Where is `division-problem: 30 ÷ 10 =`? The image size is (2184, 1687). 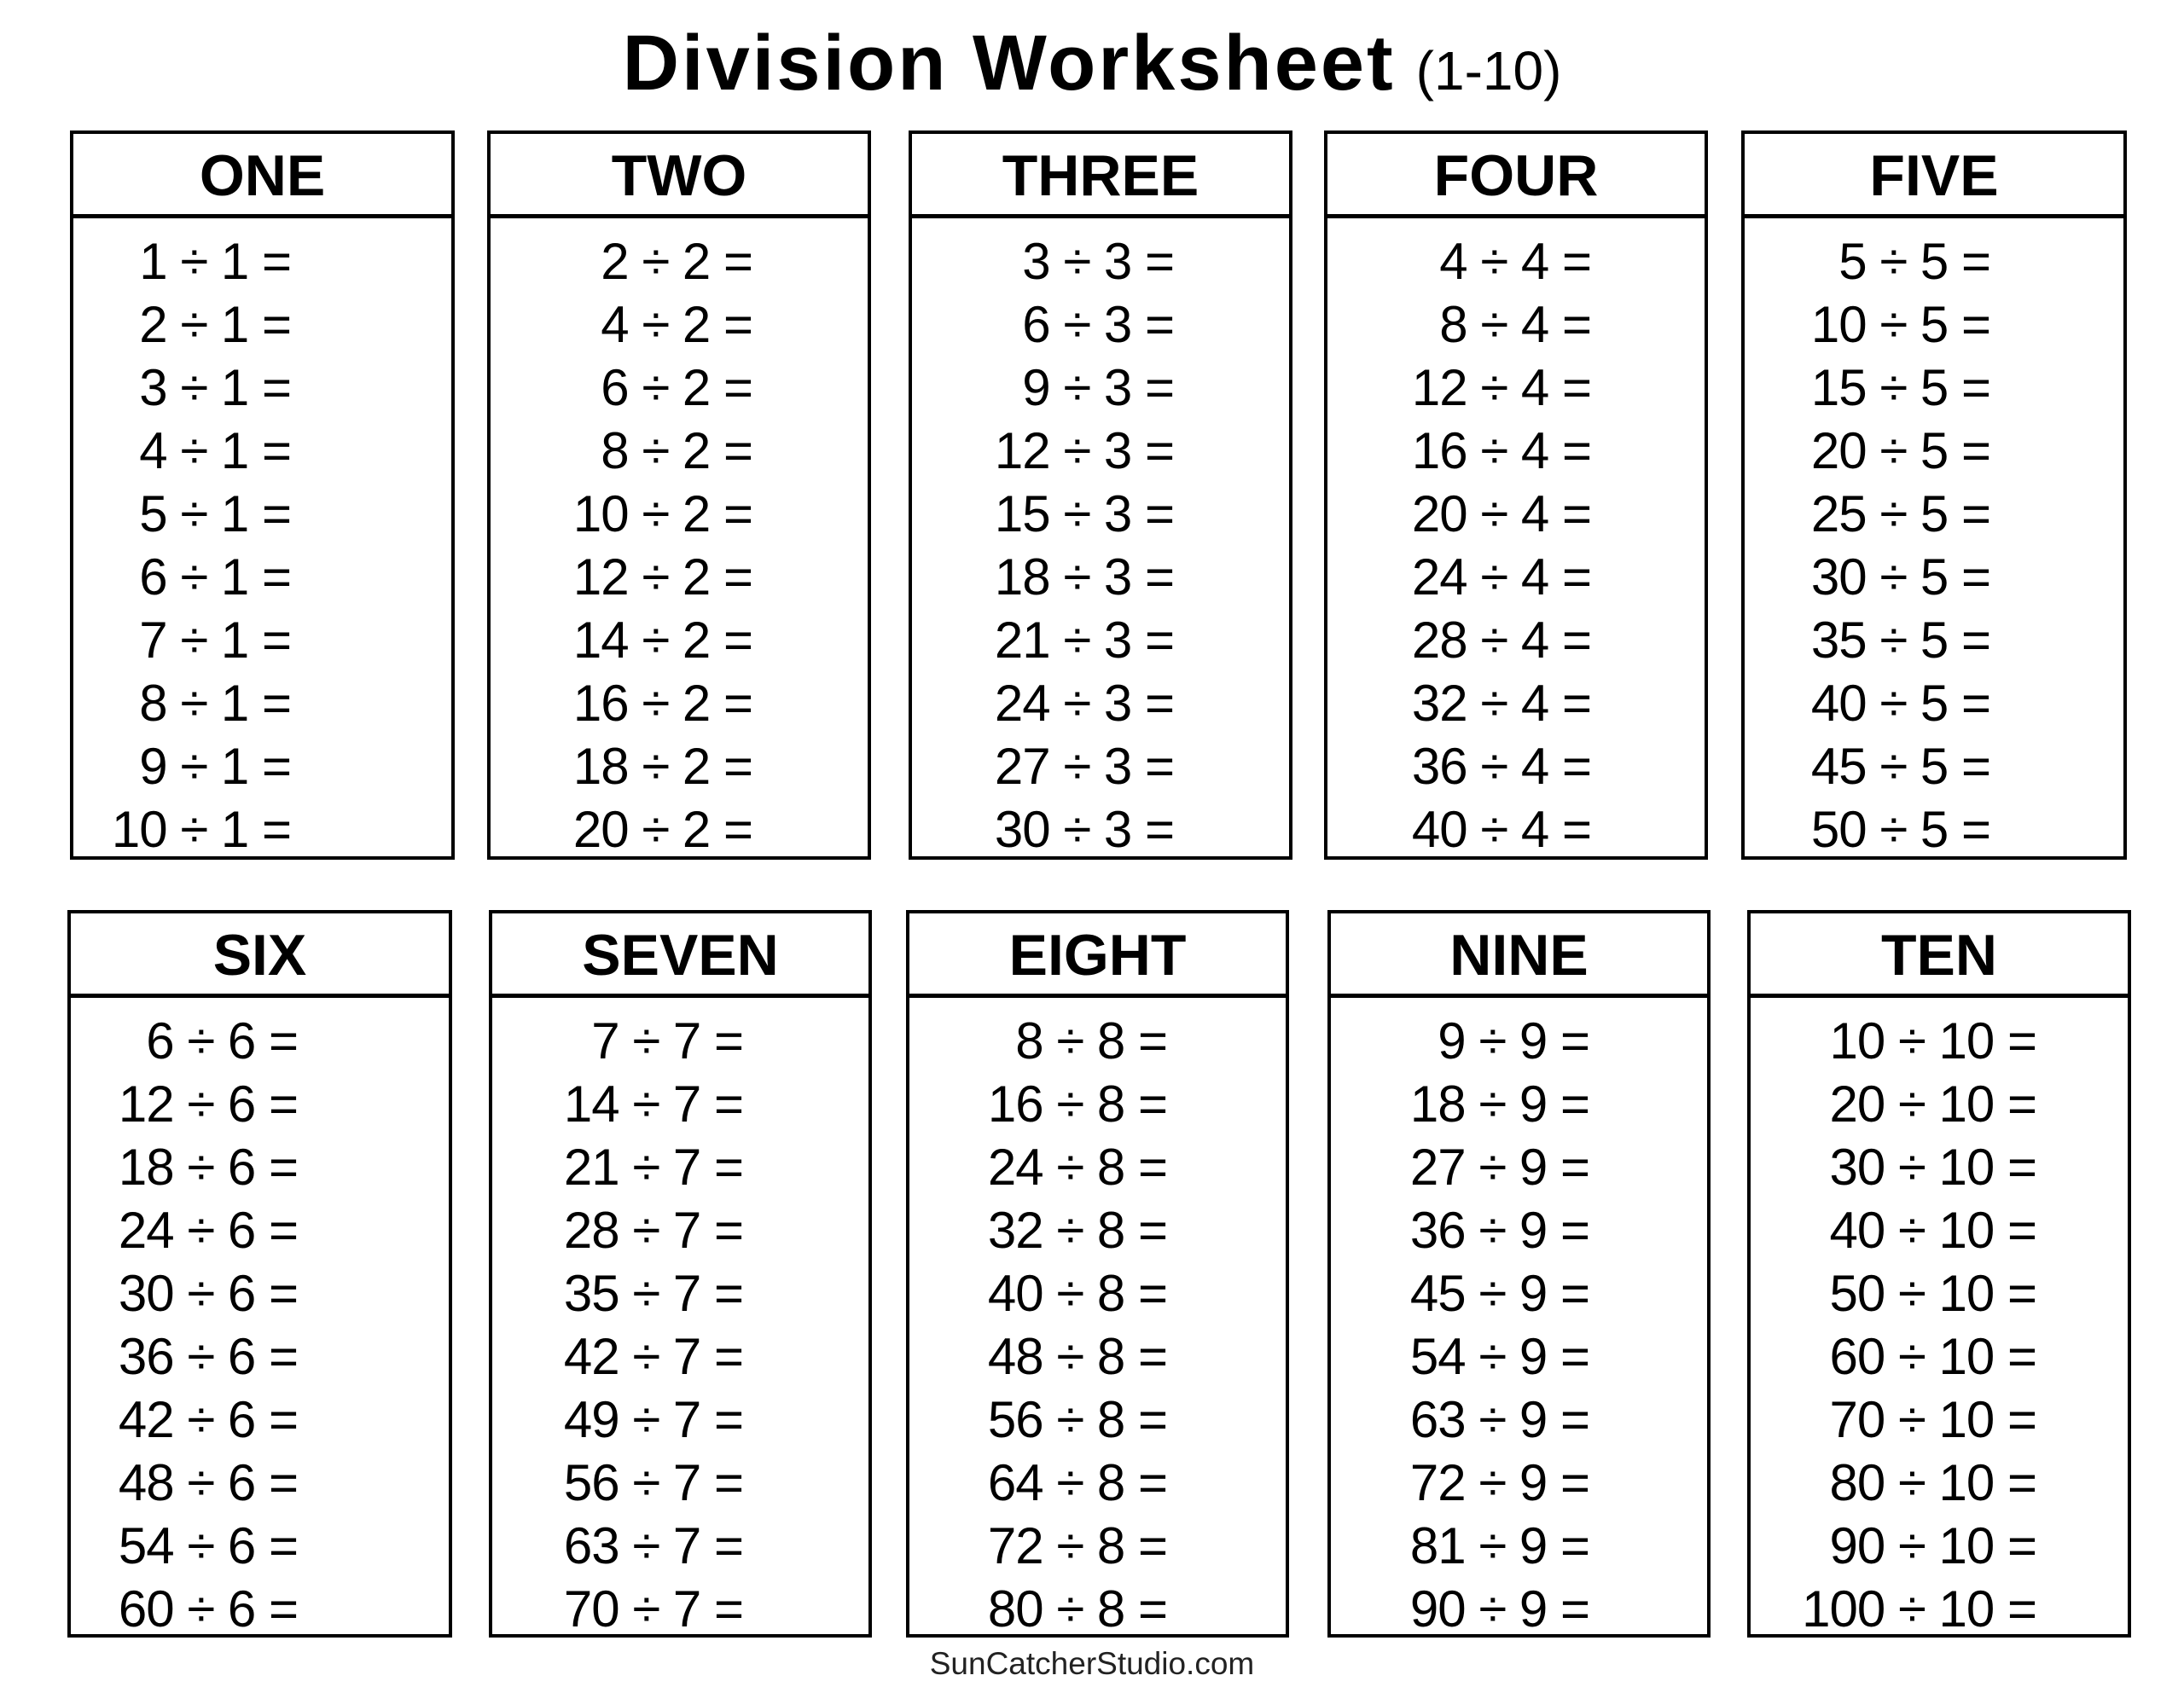
division-problem: 30 ÷ 10 = is located at coordinates (1933, 1168).